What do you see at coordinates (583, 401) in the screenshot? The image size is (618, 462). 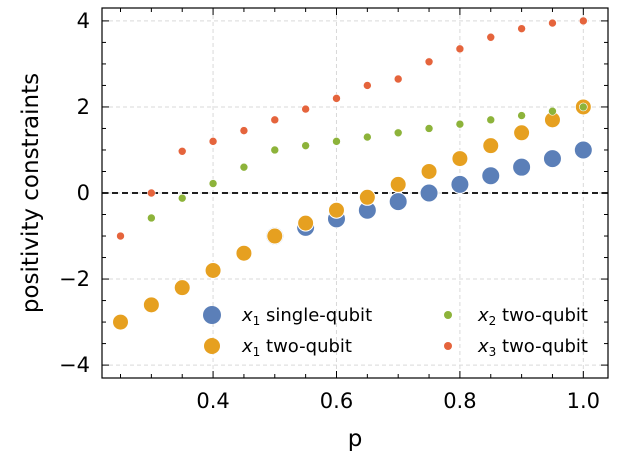 I see `x-tick-label: 1.0` at bounding box center [583, 401].